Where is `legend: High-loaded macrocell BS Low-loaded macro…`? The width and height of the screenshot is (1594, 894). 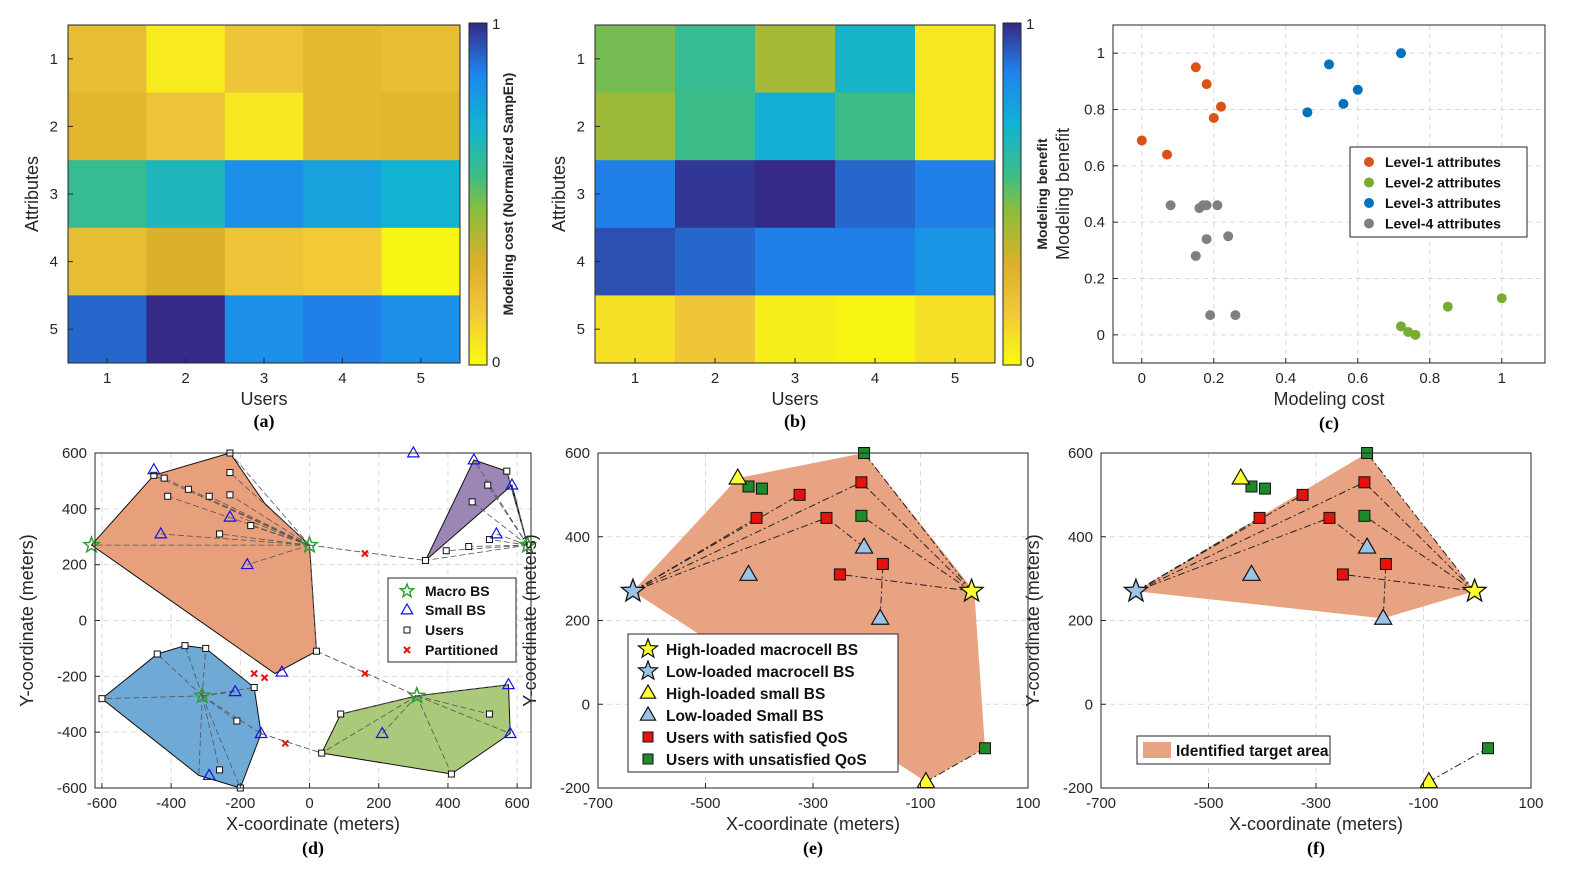 legend: High-loaded macrocell BS Low-loaded macro… is located at coordinates (763, 703).